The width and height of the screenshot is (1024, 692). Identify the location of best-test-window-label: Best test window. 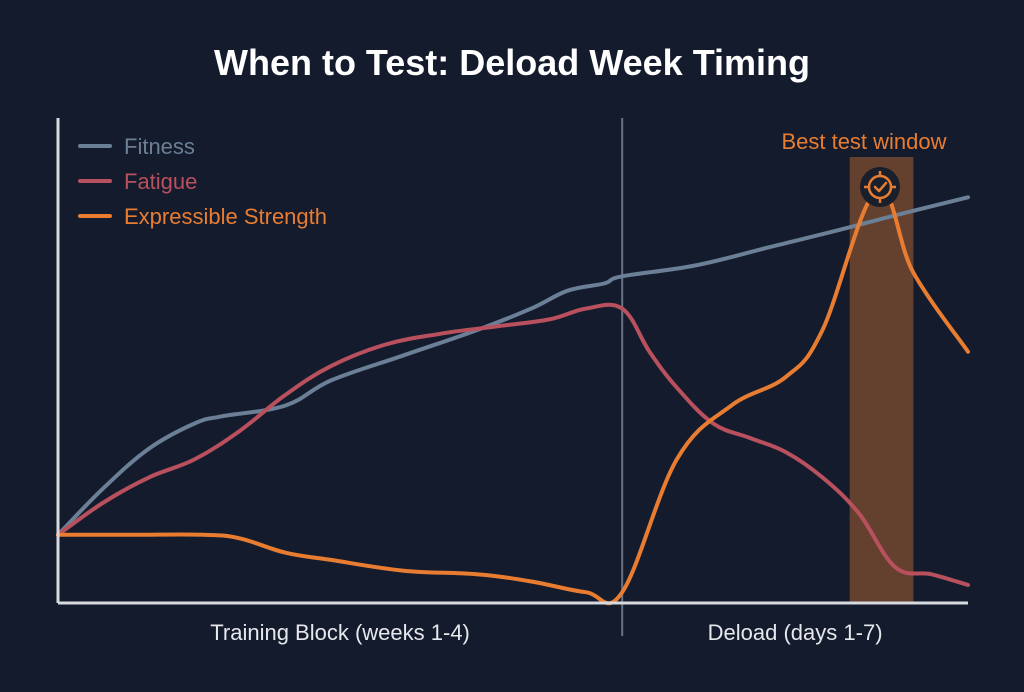
(863, 141).